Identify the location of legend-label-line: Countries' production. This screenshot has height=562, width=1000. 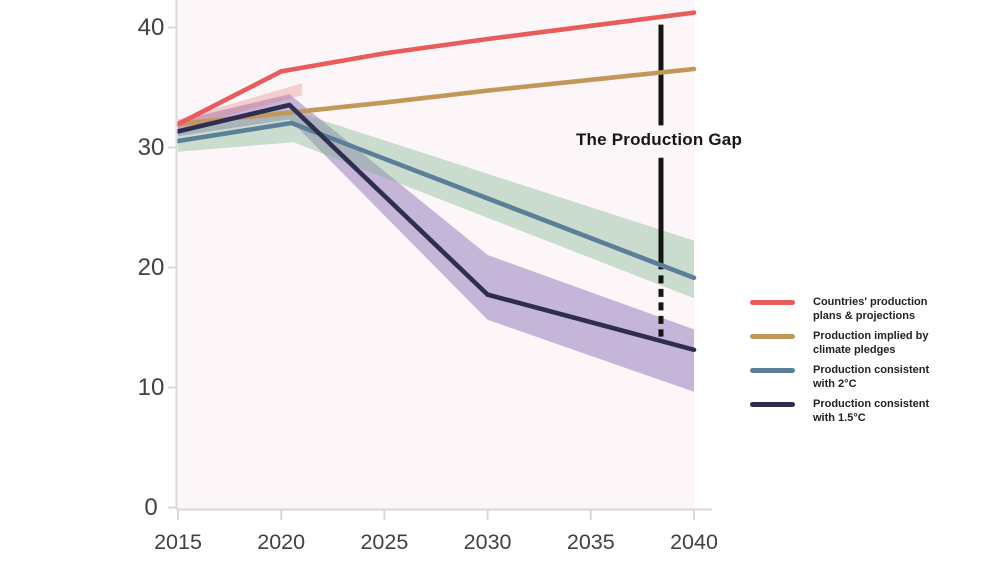
(870, 302).